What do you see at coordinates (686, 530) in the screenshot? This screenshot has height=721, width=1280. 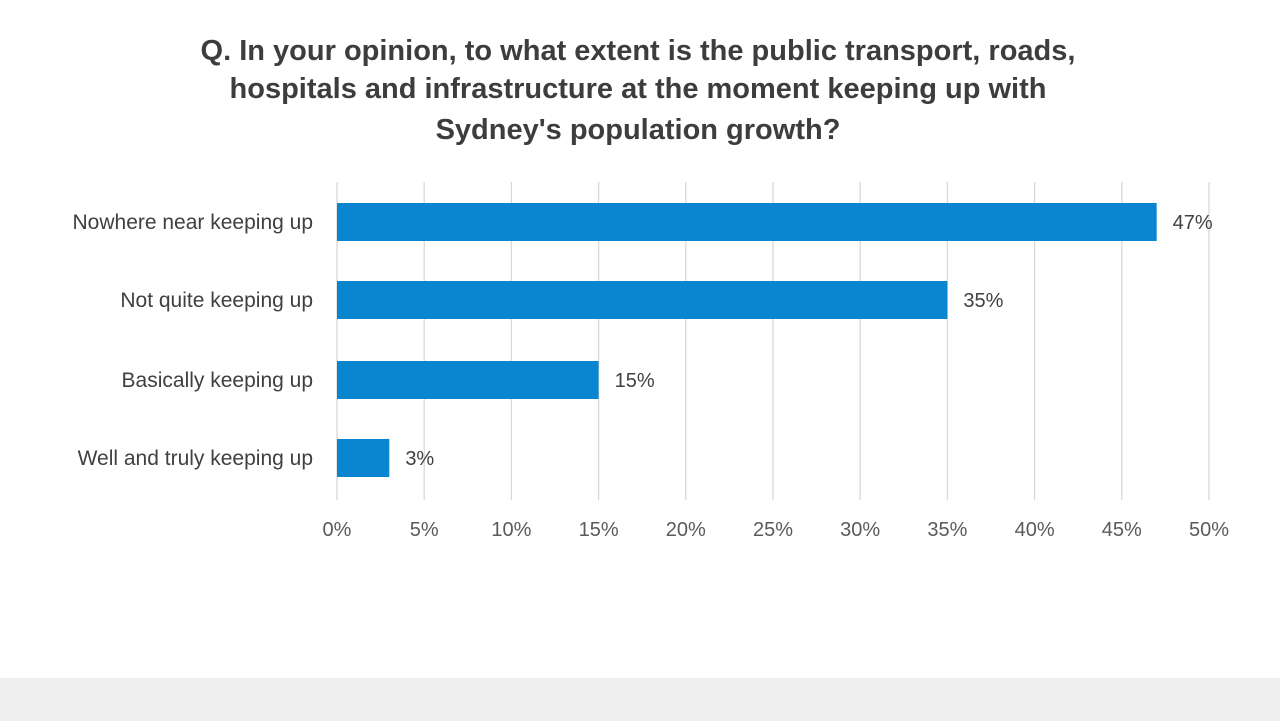 I see `x-tick-label: 20%` at bounding box center [686, 530].